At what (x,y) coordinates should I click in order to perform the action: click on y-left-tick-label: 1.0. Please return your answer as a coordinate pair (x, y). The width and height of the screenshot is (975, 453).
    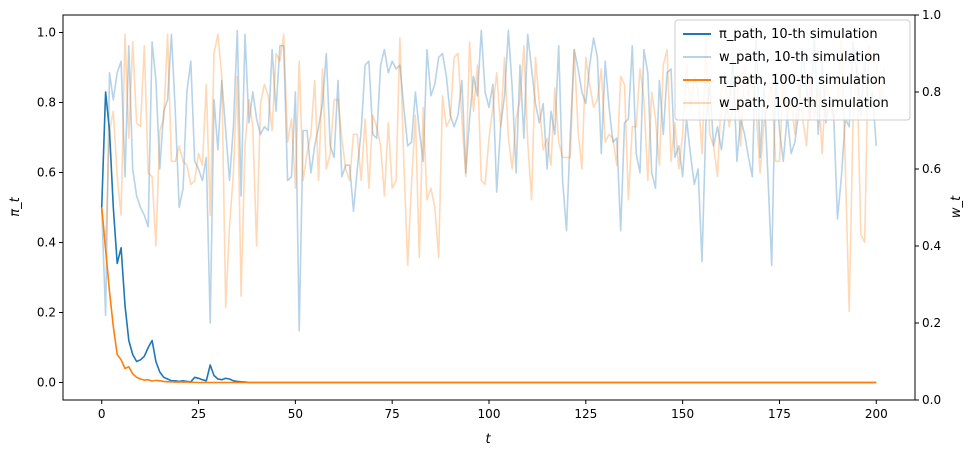
    Looking at the image, I should click on (46, 33).